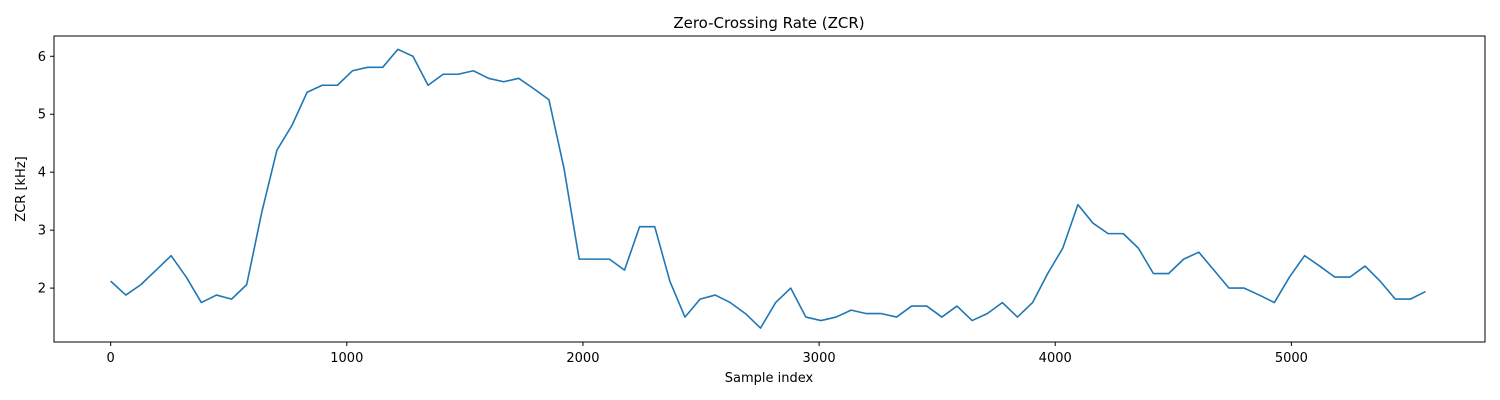 The width and height of the screenshot is (1500, 400). I want to click on y-tick-label: 5, so click(42, 115).